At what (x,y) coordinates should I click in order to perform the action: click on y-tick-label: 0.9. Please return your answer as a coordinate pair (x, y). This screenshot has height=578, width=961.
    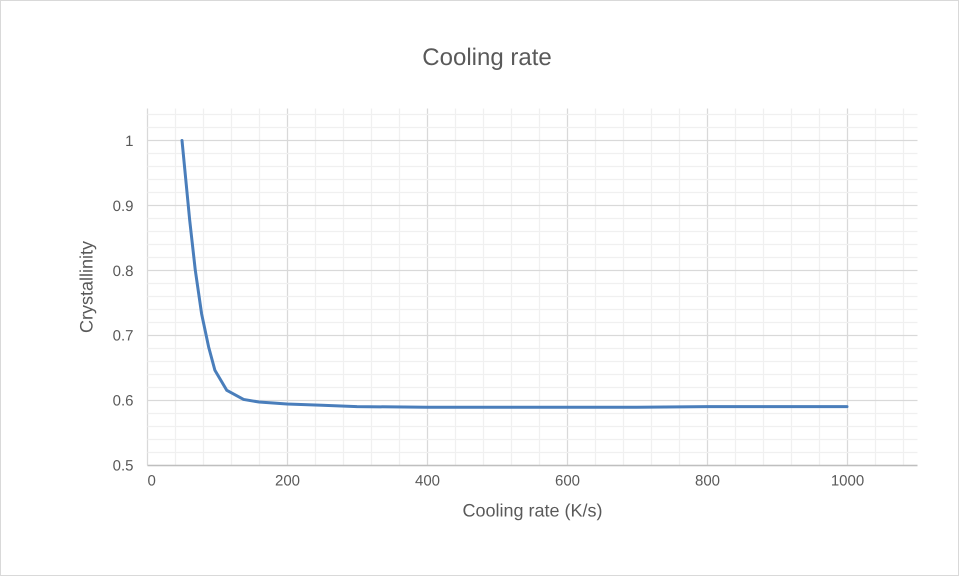
    Looking at the image, I should click on (123, 206).